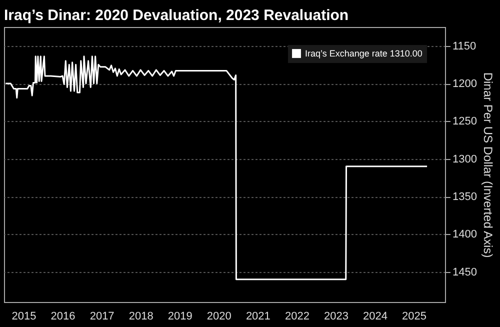  I want to click on y-tick-label: 1200, so click(464, 84).